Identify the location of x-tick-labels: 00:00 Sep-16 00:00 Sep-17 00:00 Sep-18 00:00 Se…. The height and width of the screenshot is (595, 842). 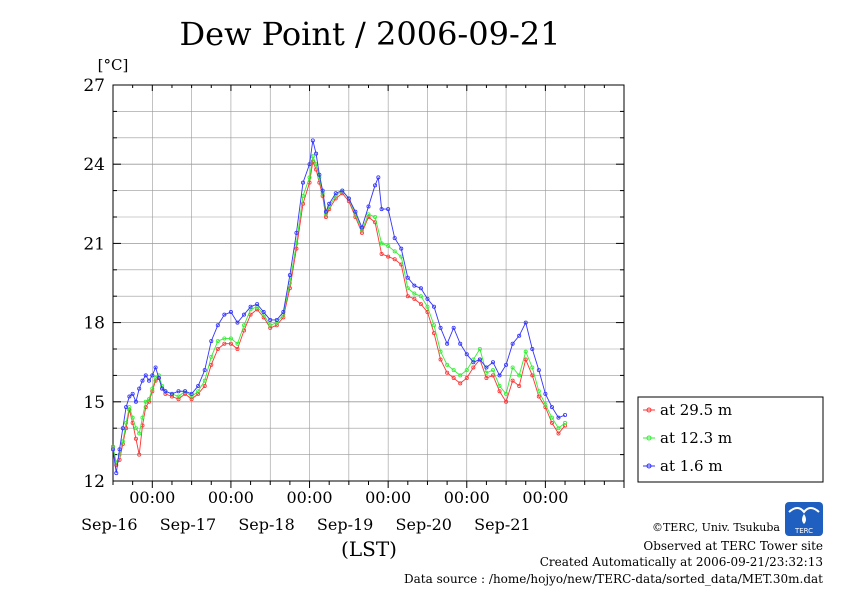
(324, 511).